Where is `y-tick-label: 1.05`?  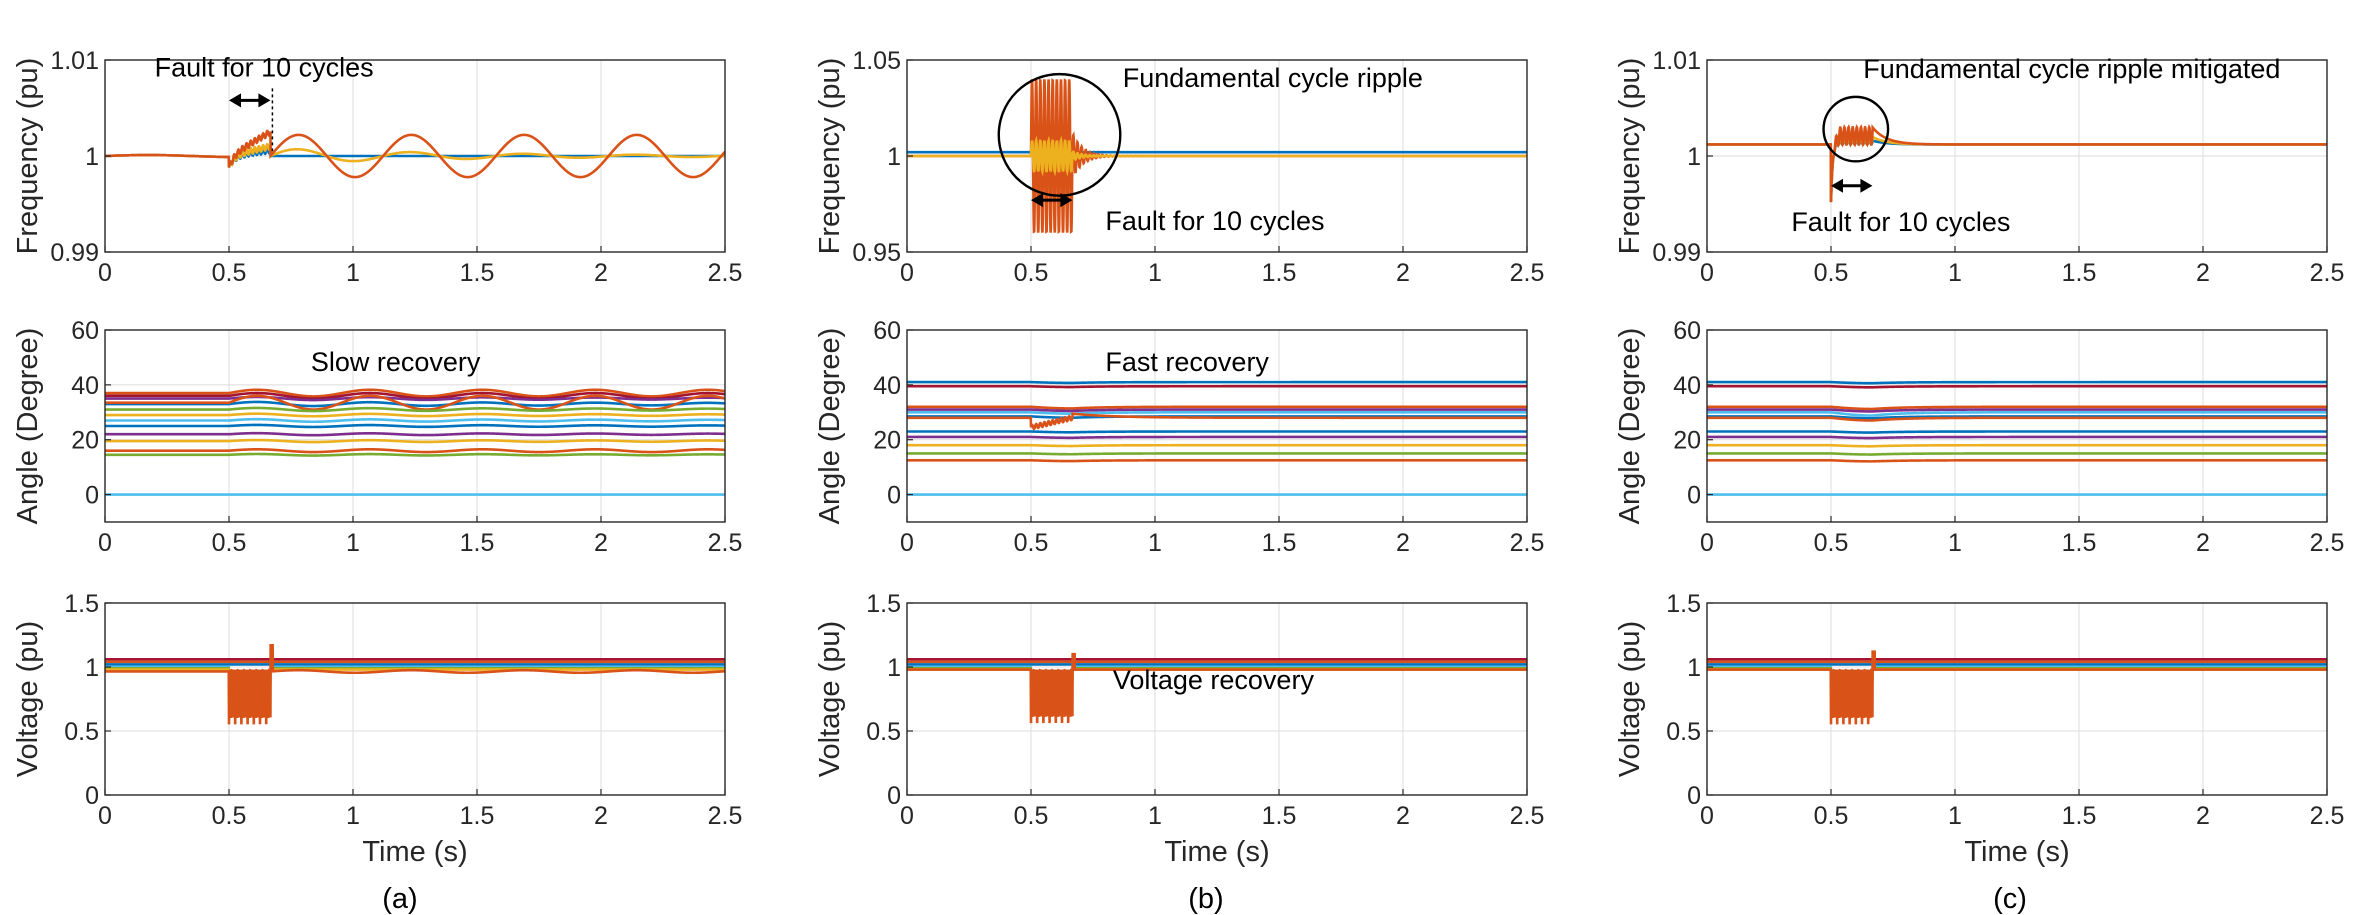
y-tick-label: 1.05 is located at coordinates (876, 61).